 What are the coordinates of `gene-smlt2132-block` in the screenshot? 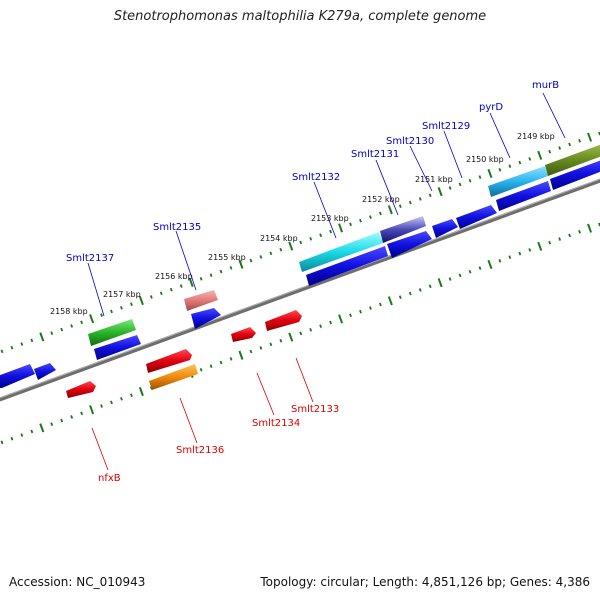 It's located at (341, 252).